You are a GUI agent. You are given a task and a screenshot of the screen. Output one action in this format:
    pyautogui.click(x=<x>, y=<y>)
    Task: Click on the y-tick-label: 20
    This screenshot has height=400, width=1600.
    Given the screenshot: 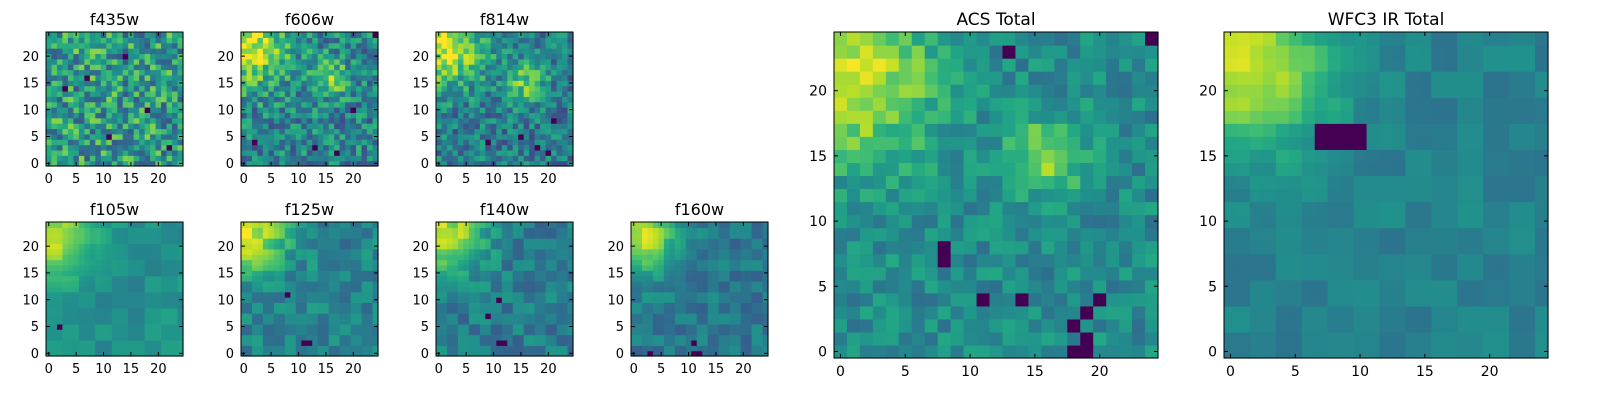 What is the action you would take?
    pyautogui.click(x=30, y=247)
    